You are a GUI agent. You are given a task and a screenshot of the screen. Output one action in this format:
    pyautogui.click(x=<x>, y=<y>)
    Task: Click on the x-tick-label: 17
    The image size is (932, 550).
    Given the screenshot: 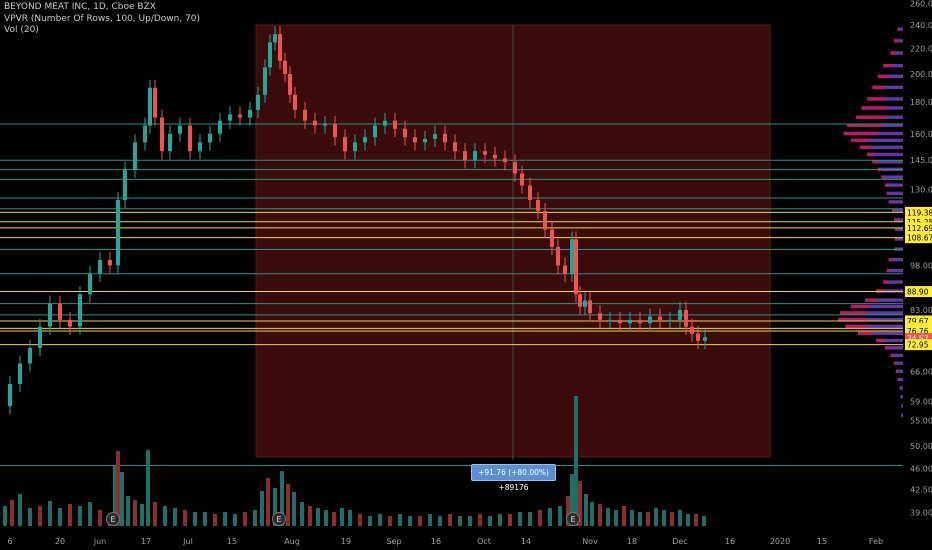 What is the action you would take?
    pyautogui.click(x=146, y=541)
    